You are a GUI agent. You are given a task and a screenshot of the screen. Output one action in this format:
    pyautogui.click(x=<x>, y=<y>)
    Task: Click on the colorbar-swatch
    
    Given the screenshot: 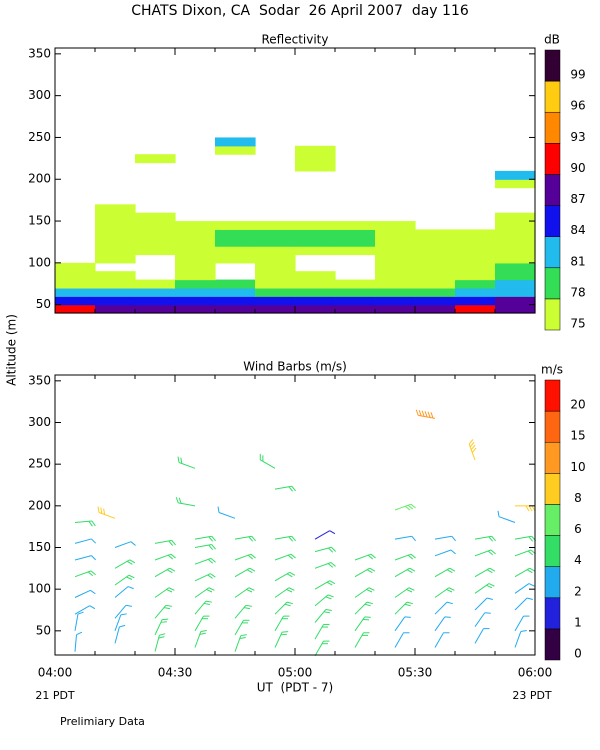 What is the action you would take?
    pyautogui.click(x=552, y=613)
    